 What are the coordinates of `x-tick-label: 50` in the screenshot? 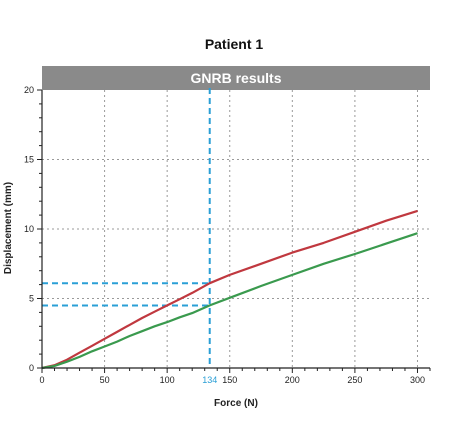 It's located at (105, 380).